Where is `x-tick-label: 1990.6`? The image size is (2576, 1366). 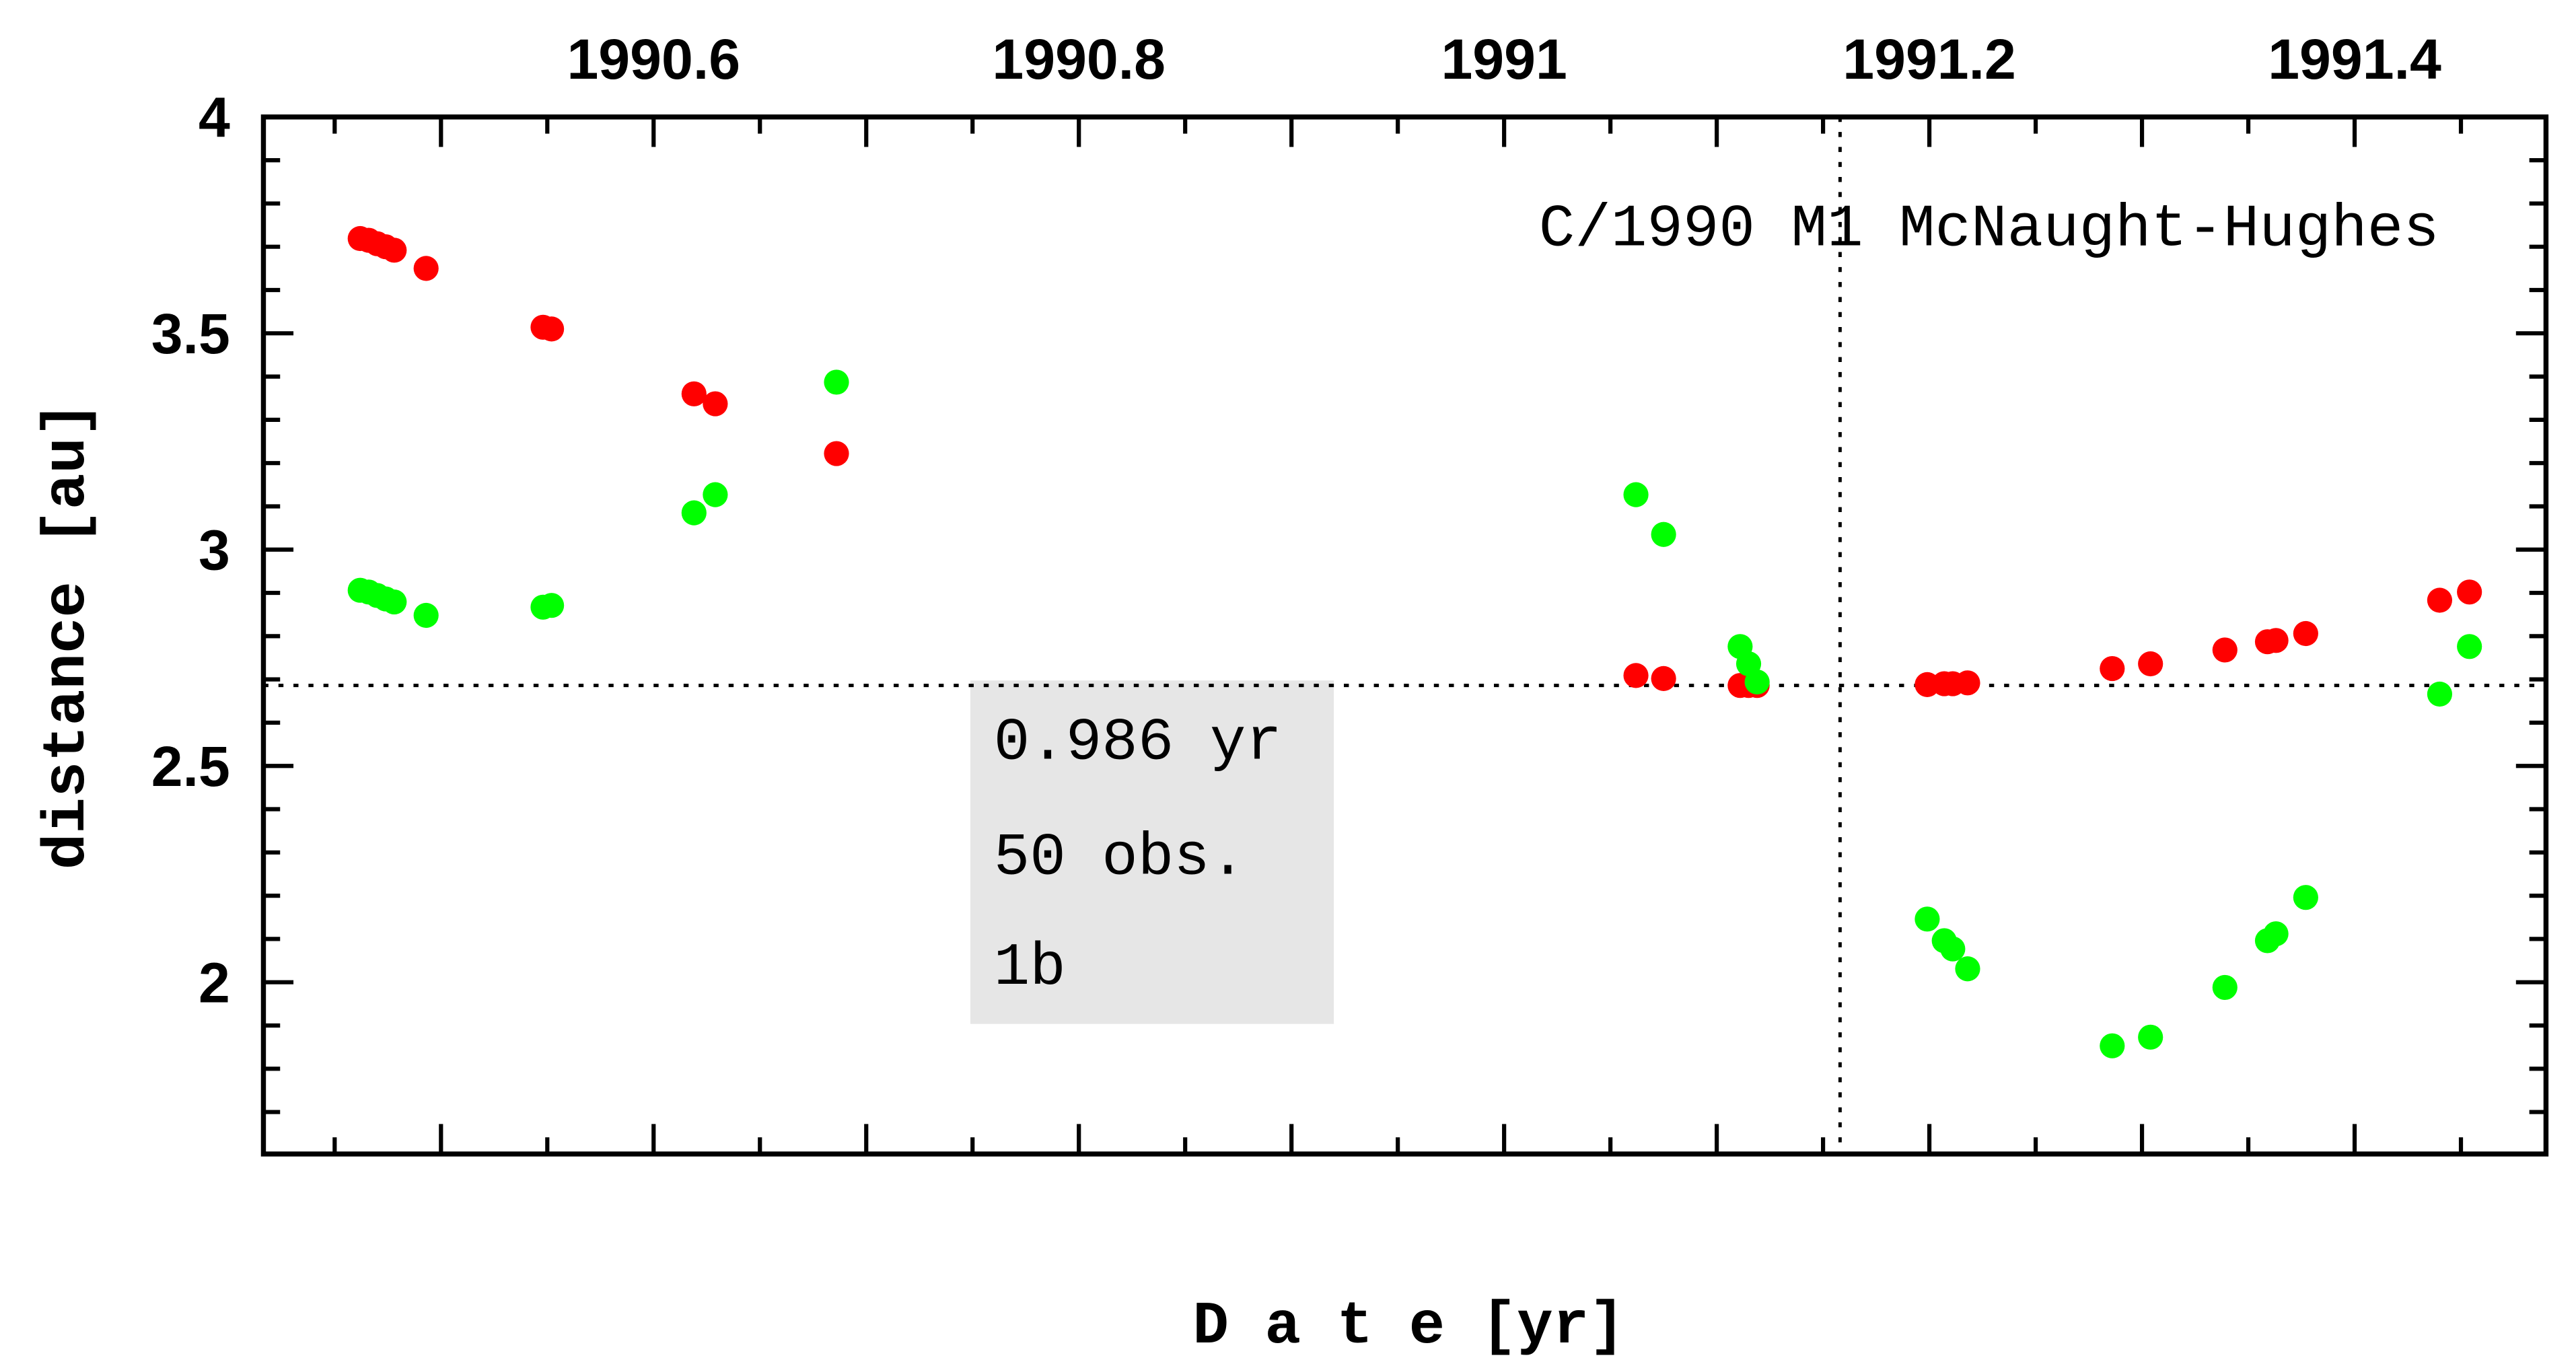
x-tick-label: 1990.6 is located at coordinates (653, 59).